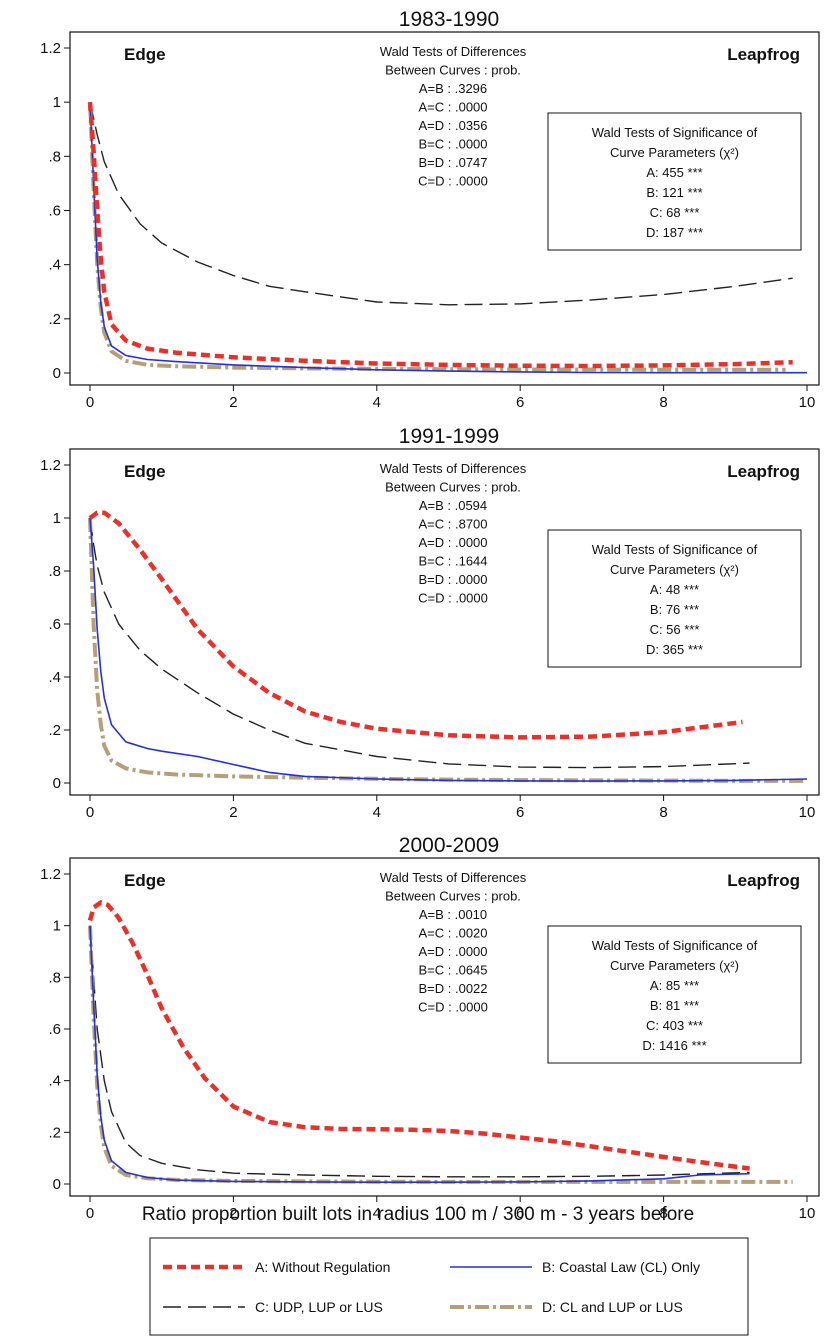 This screenshot has height=1341, width=827. What do you see at coordinates (674, 609) in the screenshot?
I see `wald-significance-line: B: 76 ***` at bounding box center [674, 609].